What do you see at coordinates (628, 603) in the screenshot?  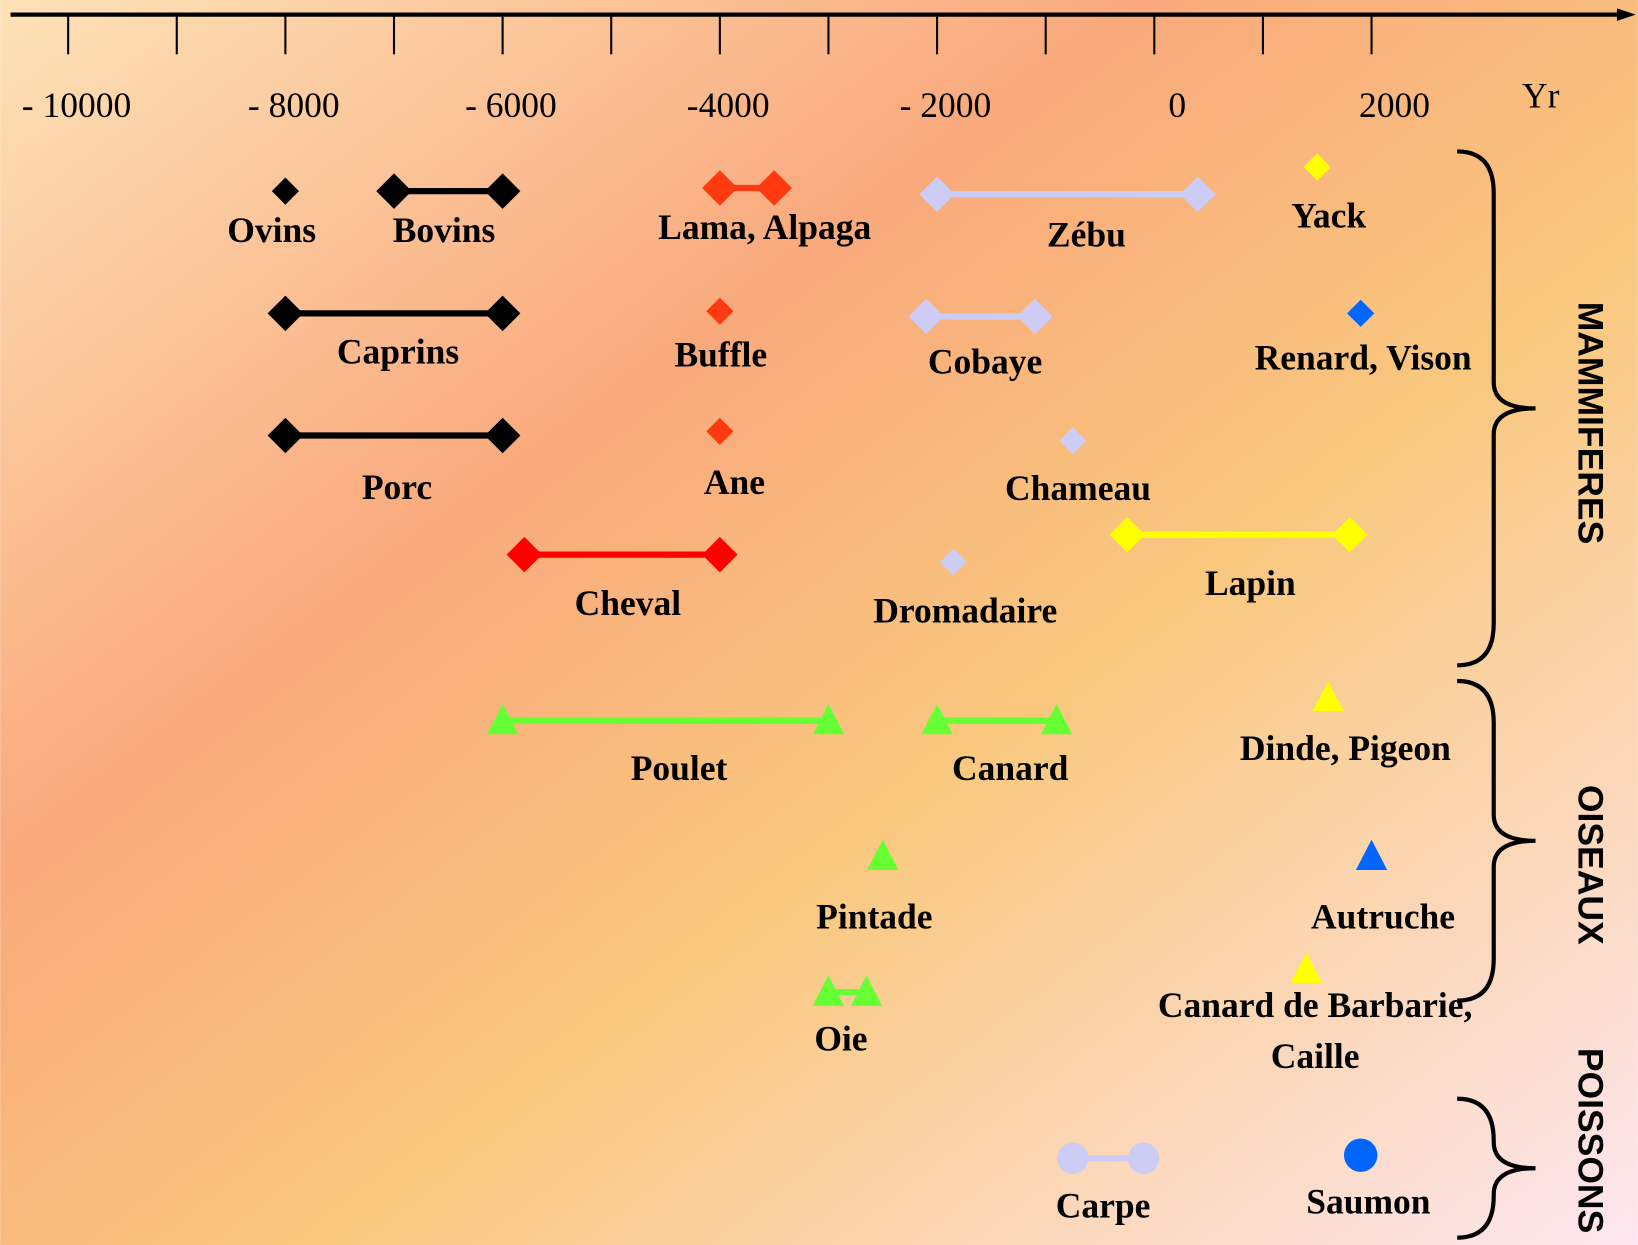 I see `item-label: Cheval` at bounding box center [628, 603].